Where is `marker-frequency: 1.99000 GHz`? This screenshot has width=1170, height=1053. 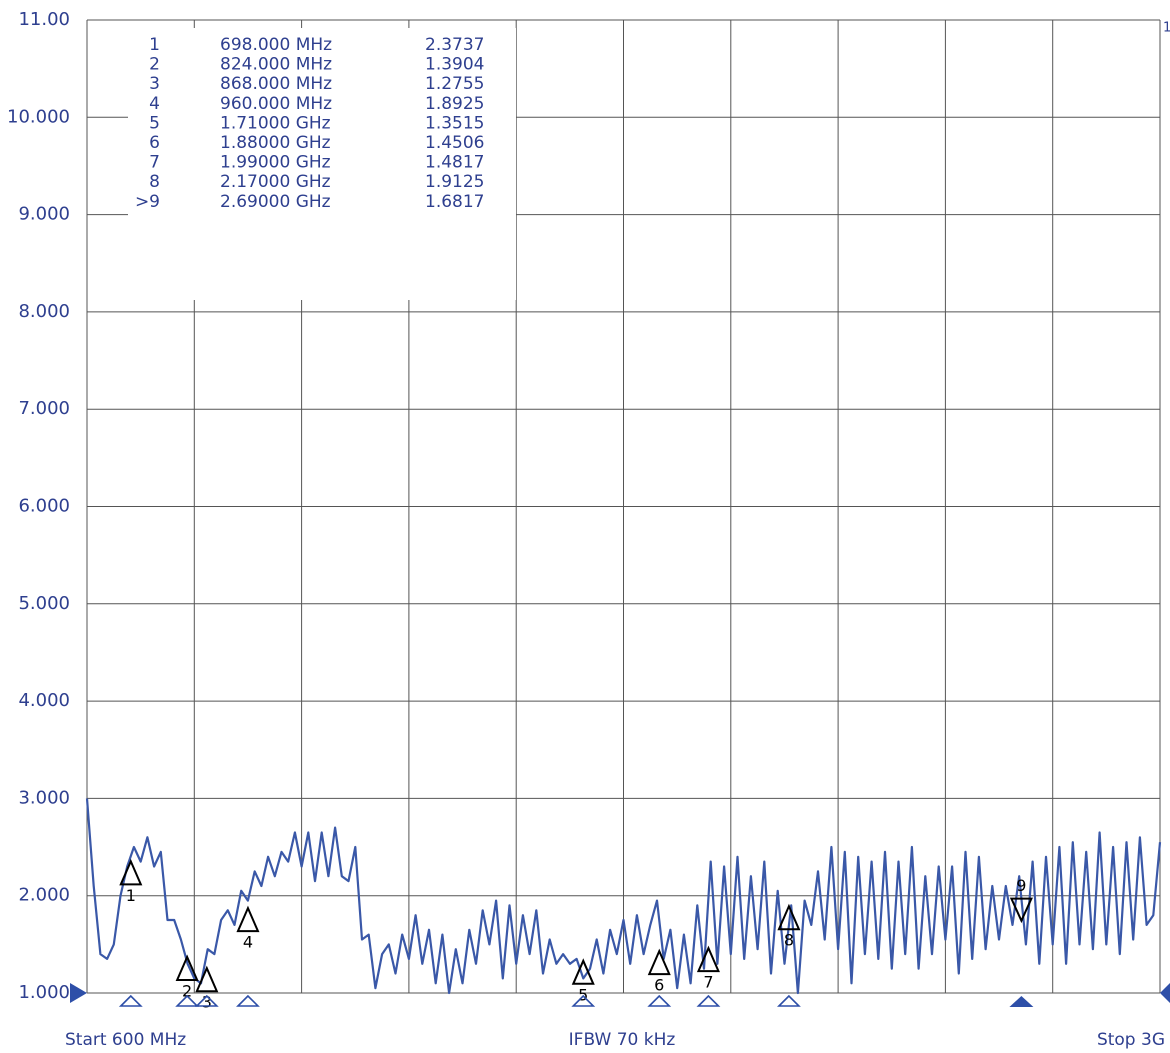
marker-frequency: 1.99000 GHz is located at coordinates (275, 163).